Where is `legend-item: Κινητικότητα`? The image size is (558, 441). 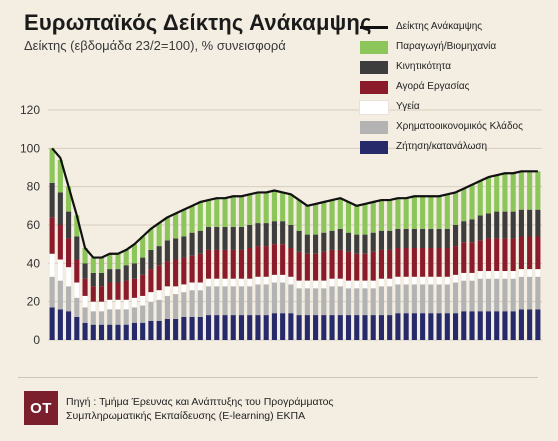
legend-item: Κινητικότητα is located at coordinates (455, 68).